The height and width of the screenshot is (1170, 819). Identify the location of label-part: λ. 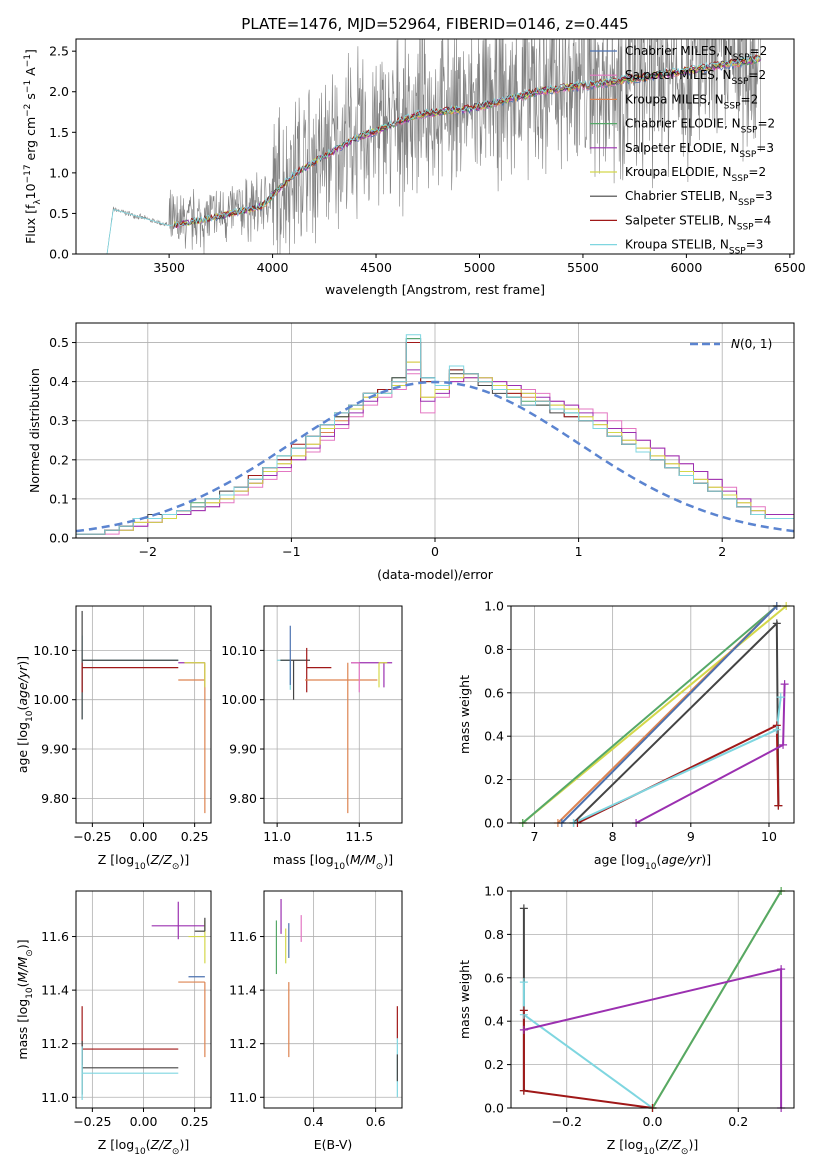
(38, 202).